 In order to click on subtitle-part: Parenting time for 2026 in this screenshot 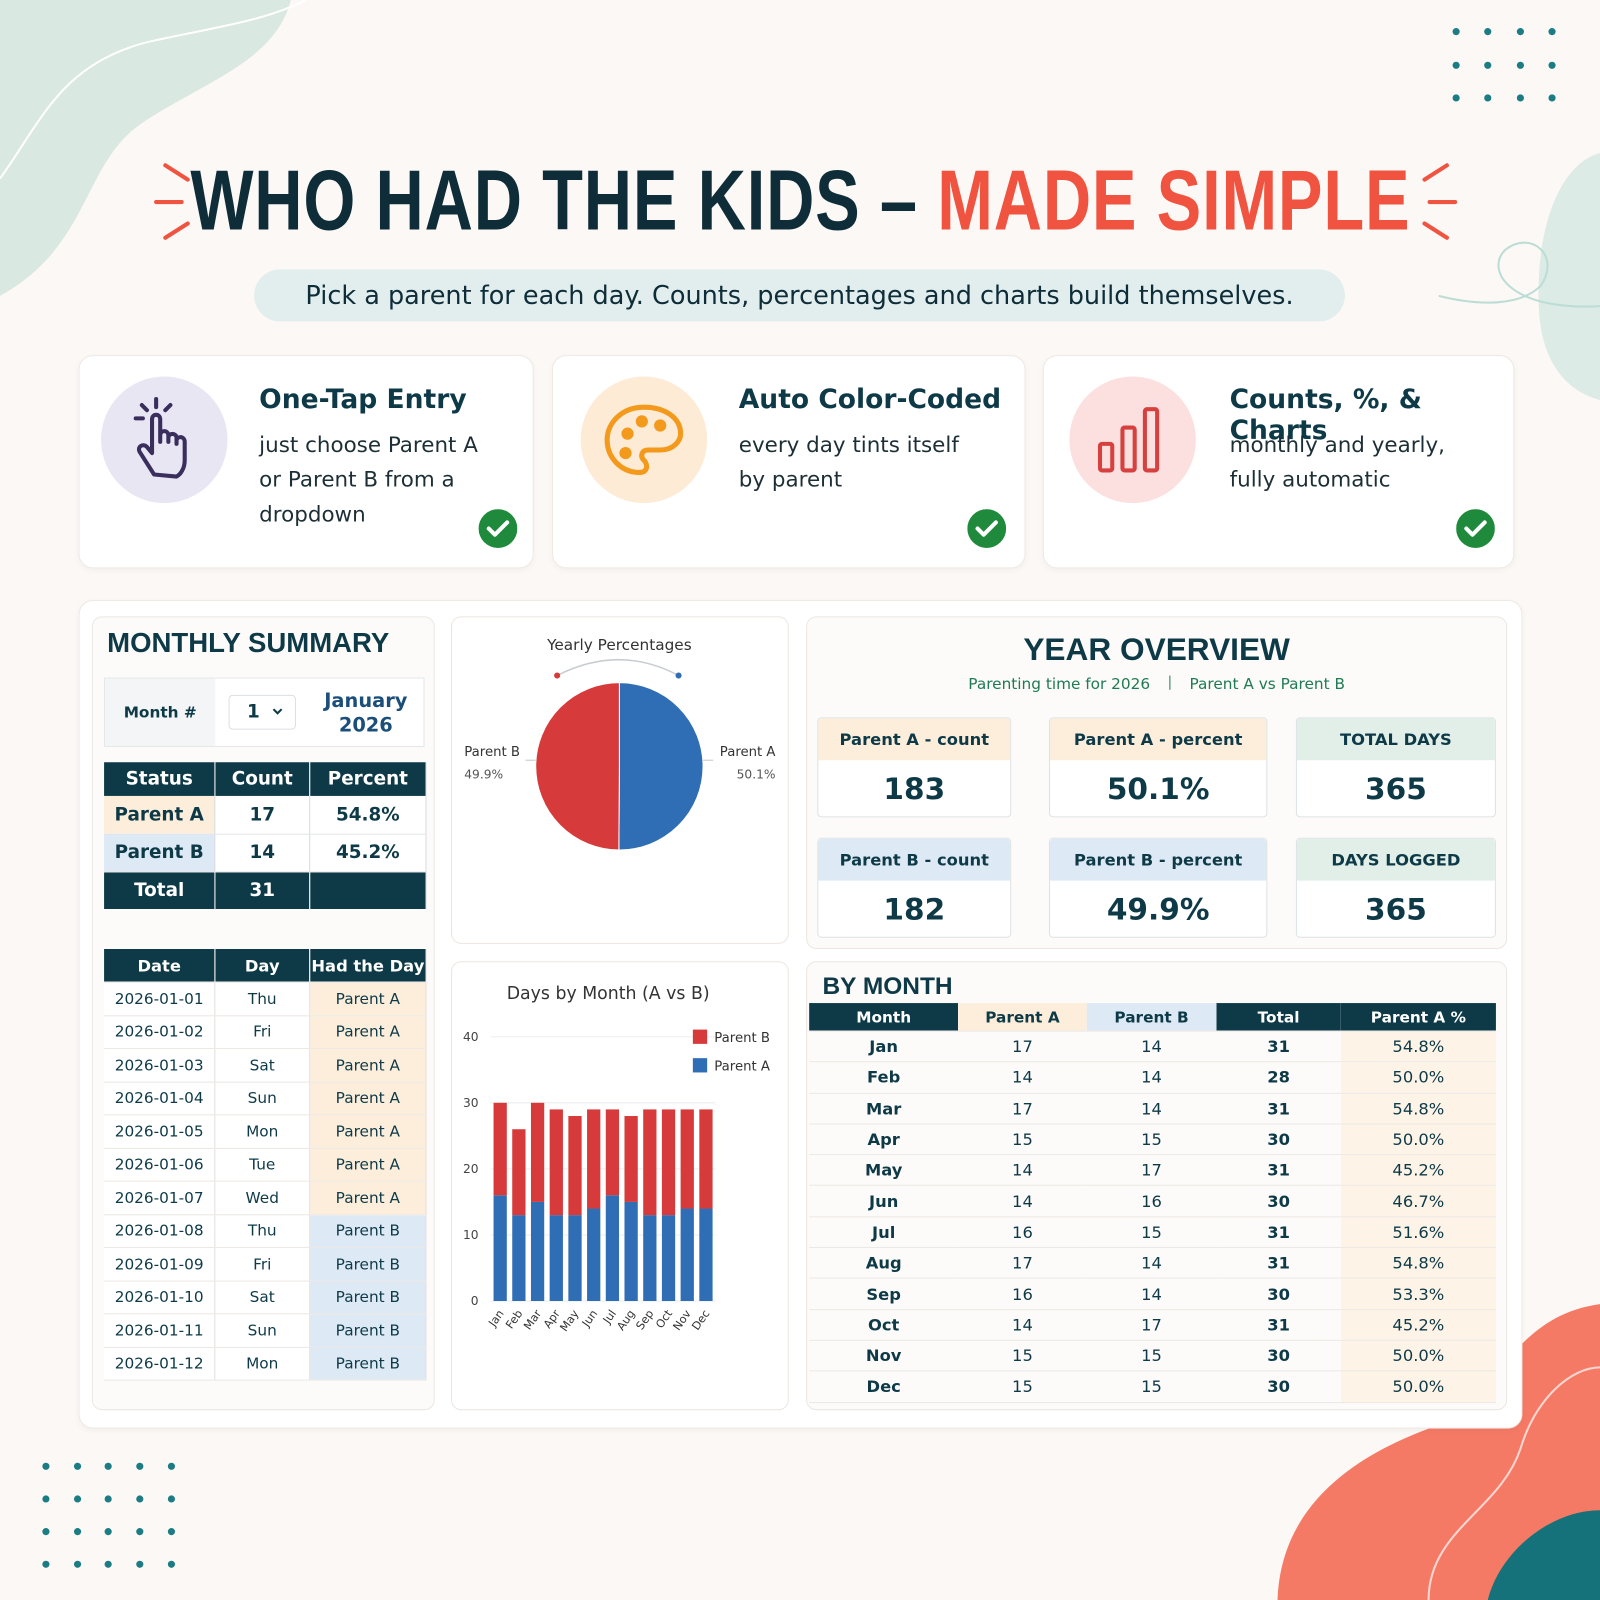, I will do `click(1059, 683)`.